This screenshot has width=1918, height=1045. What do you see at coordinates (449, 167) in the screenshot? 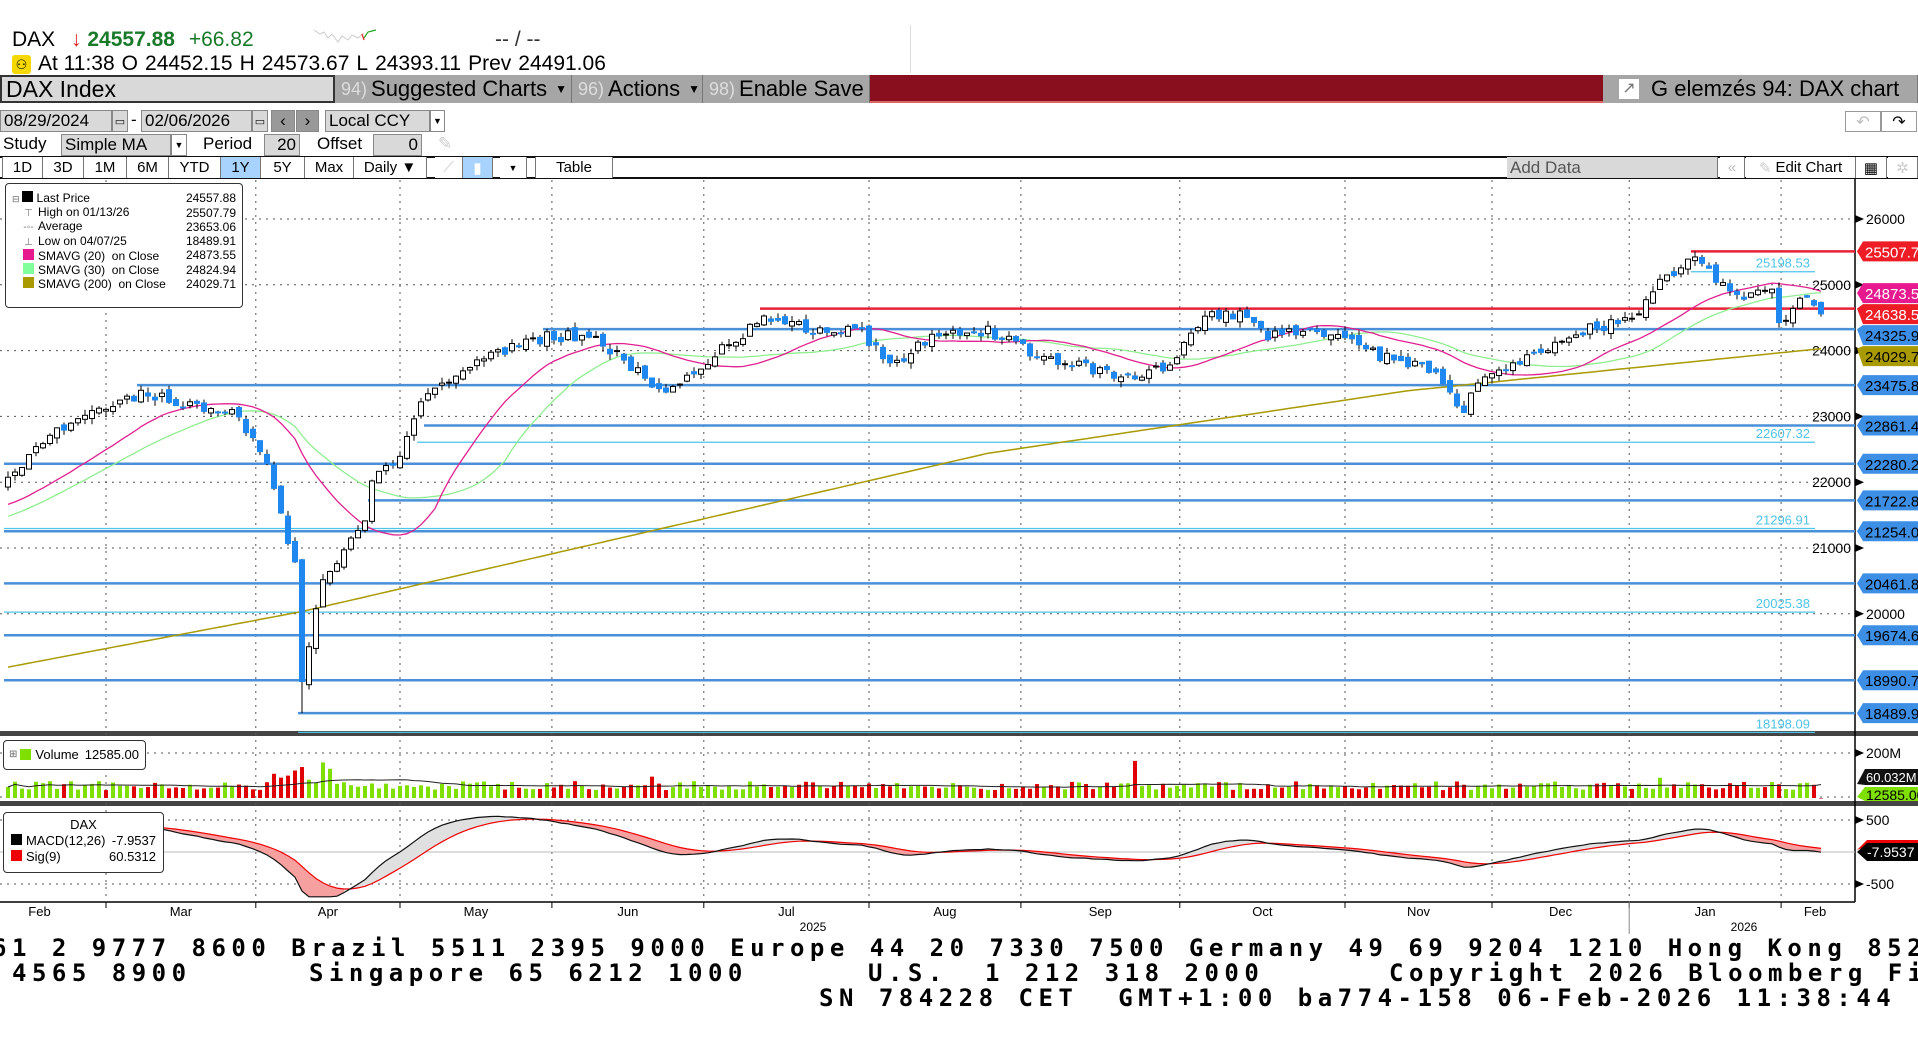
I see `line-chart-icon: ⟋` at bounding box center [449, 167].